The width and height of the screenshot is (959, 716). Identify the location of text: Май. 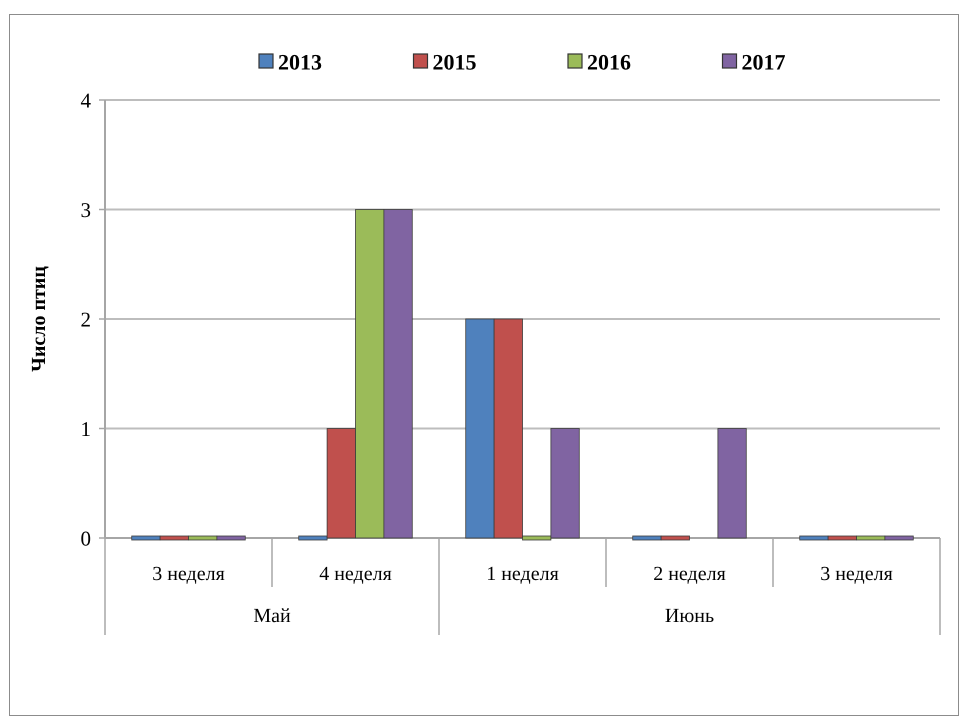
(272, 616).